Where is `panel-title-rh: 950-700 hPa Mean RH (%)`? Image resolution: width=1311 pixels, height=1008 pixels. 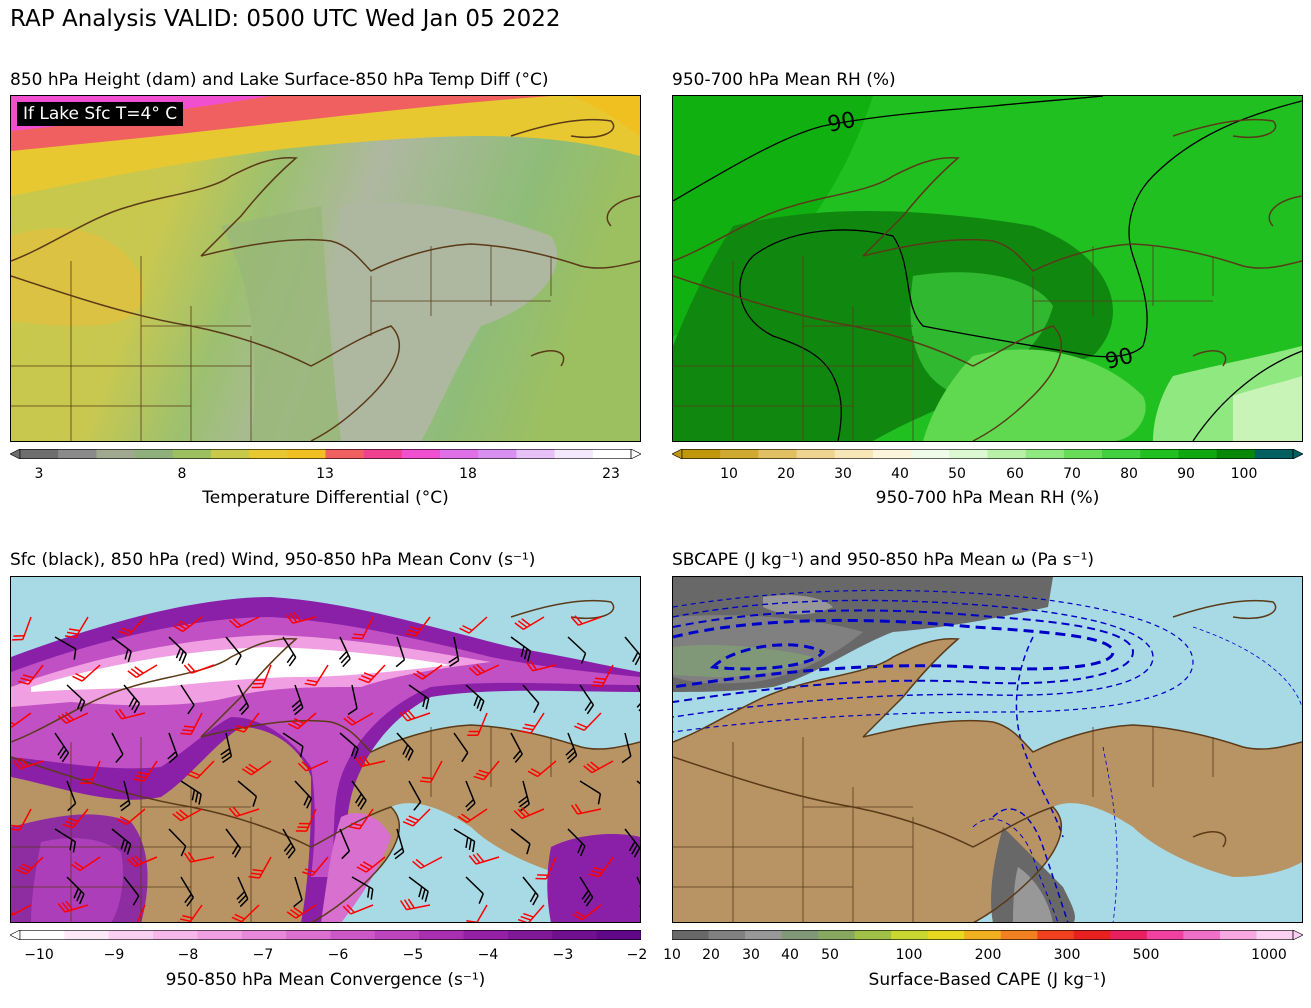 panel-title-rh: 950-700 hPa Mean RH (%) is located at coordinates (784, 80).